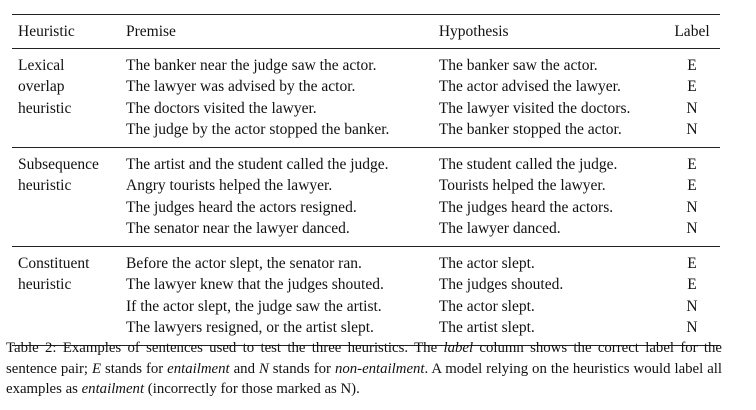  What do you see at coordinates (486, 327) in the screenshot?
I see `hypothesis-cell: The artist slept.` at bounding box center [486, 327].